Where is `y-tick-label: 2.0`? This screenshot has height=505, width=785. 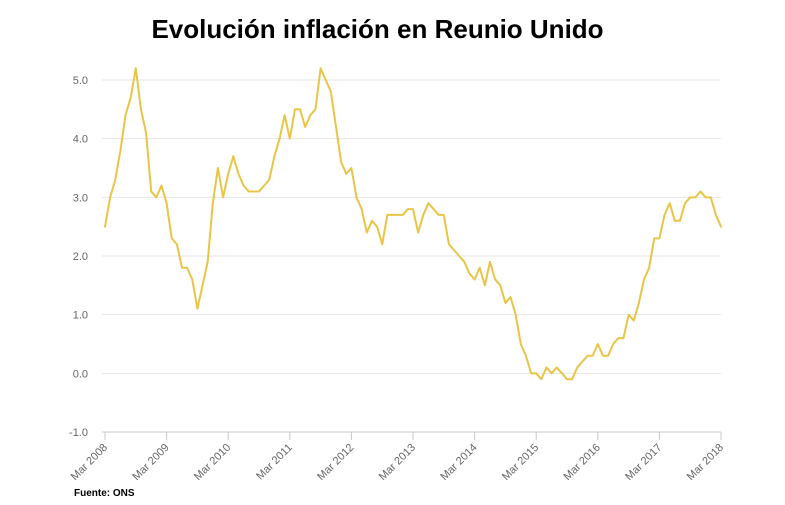
y-tick-label: 2.0 is located at coordinates (80, 257).